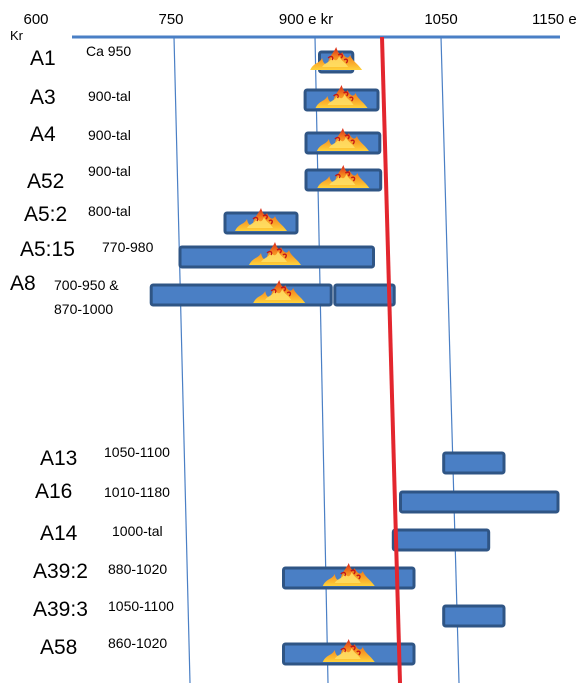 This screenshot has height=683, width=587. Describe the element at coordinates (170, 19) in the screenshot. I see `x-tick-label: 750` at that location.